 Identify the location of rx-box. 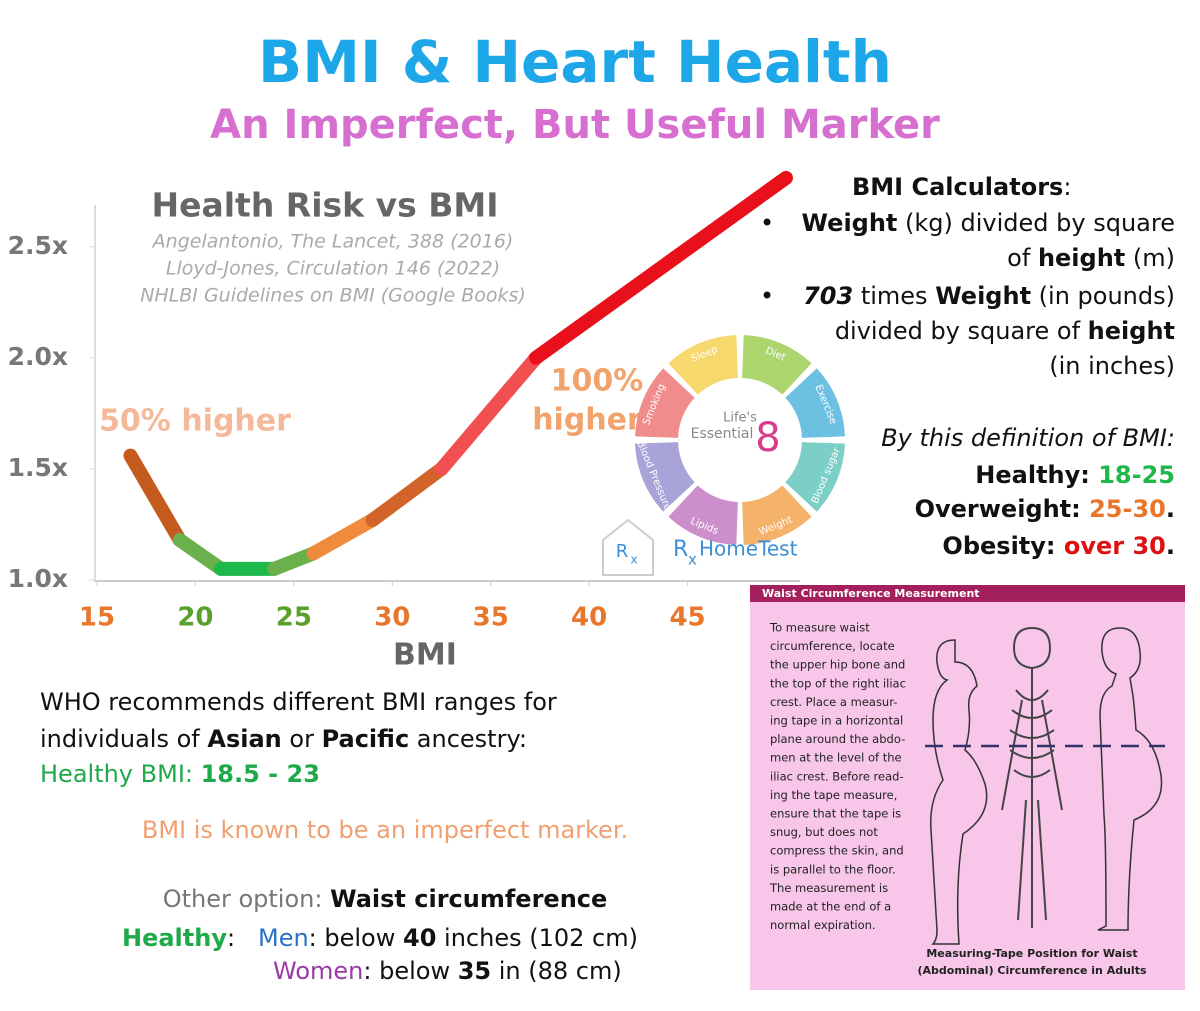
(628, 547).